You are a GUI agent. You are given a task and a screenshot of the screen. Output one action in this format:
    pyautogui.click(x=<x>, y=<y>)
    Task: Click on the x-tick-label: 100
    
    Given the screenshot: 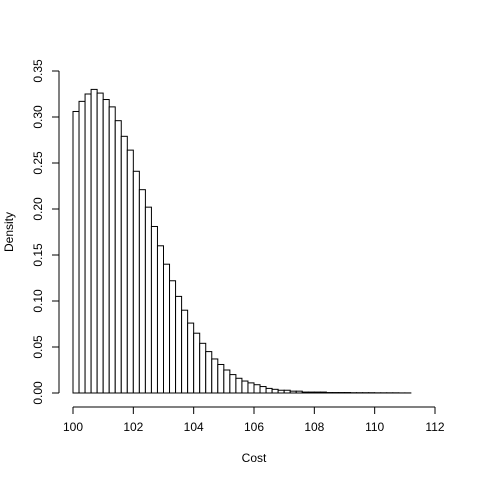 What is the action you would take?
    pyautogui.click(x=73, y=427)
    